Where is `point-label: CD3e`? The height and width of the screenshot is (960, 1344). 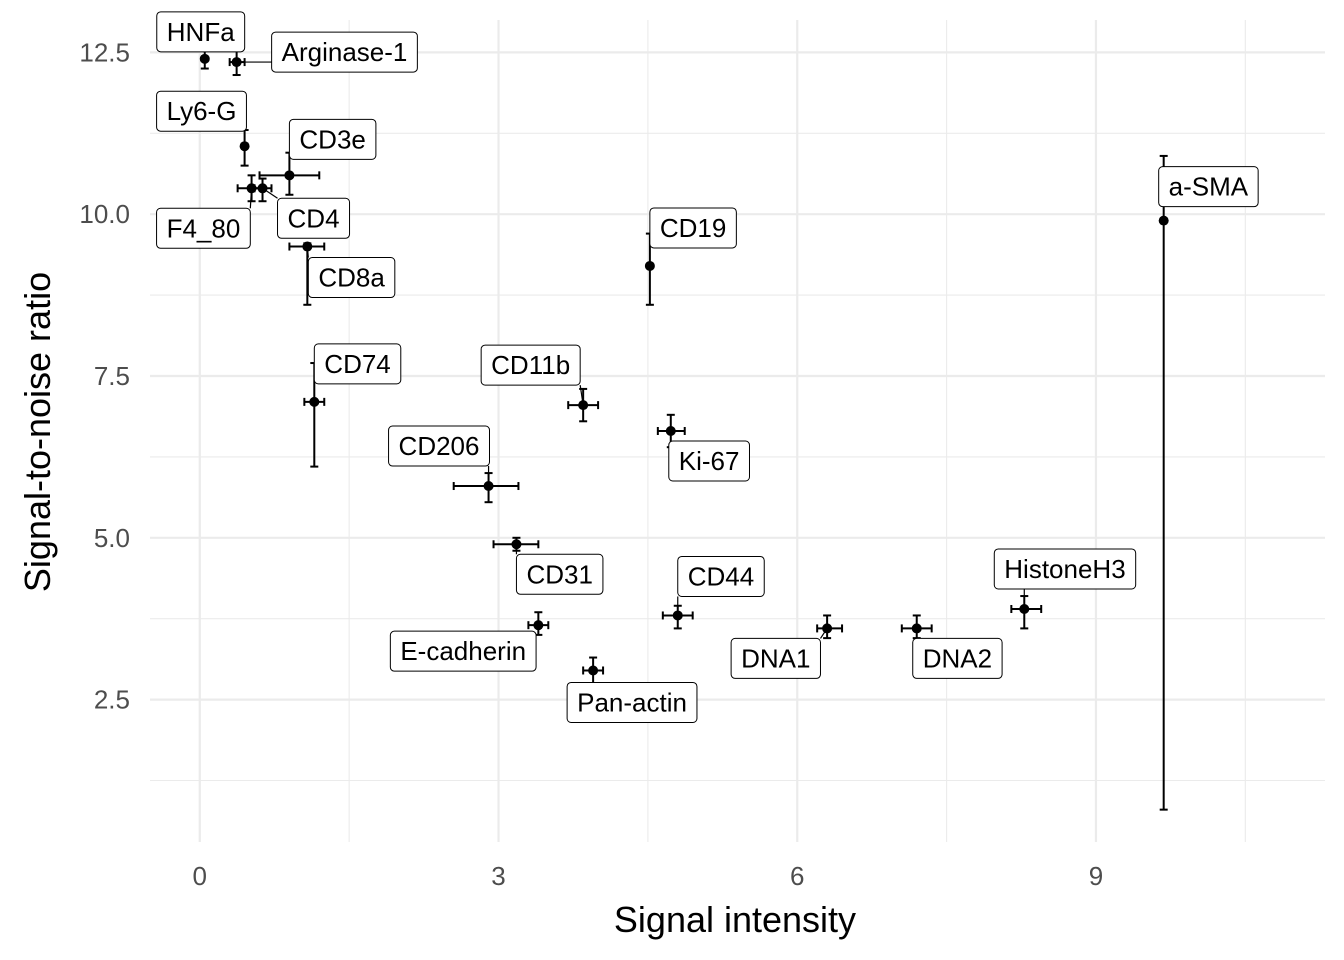
point-label: CD3e is located at coordinates (332, 147).